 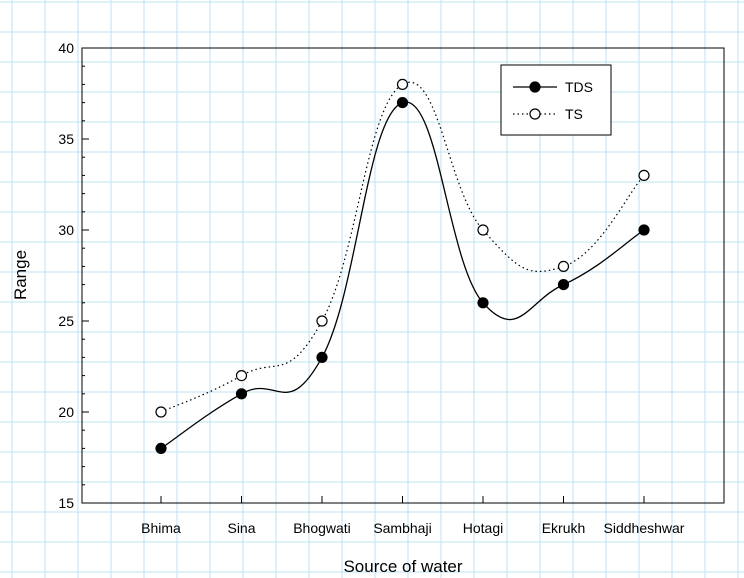 What do you see at coordinates (241, 528) in the screenshot?
I see `x-tick-label: Sina` at bounding box center [241, 528].